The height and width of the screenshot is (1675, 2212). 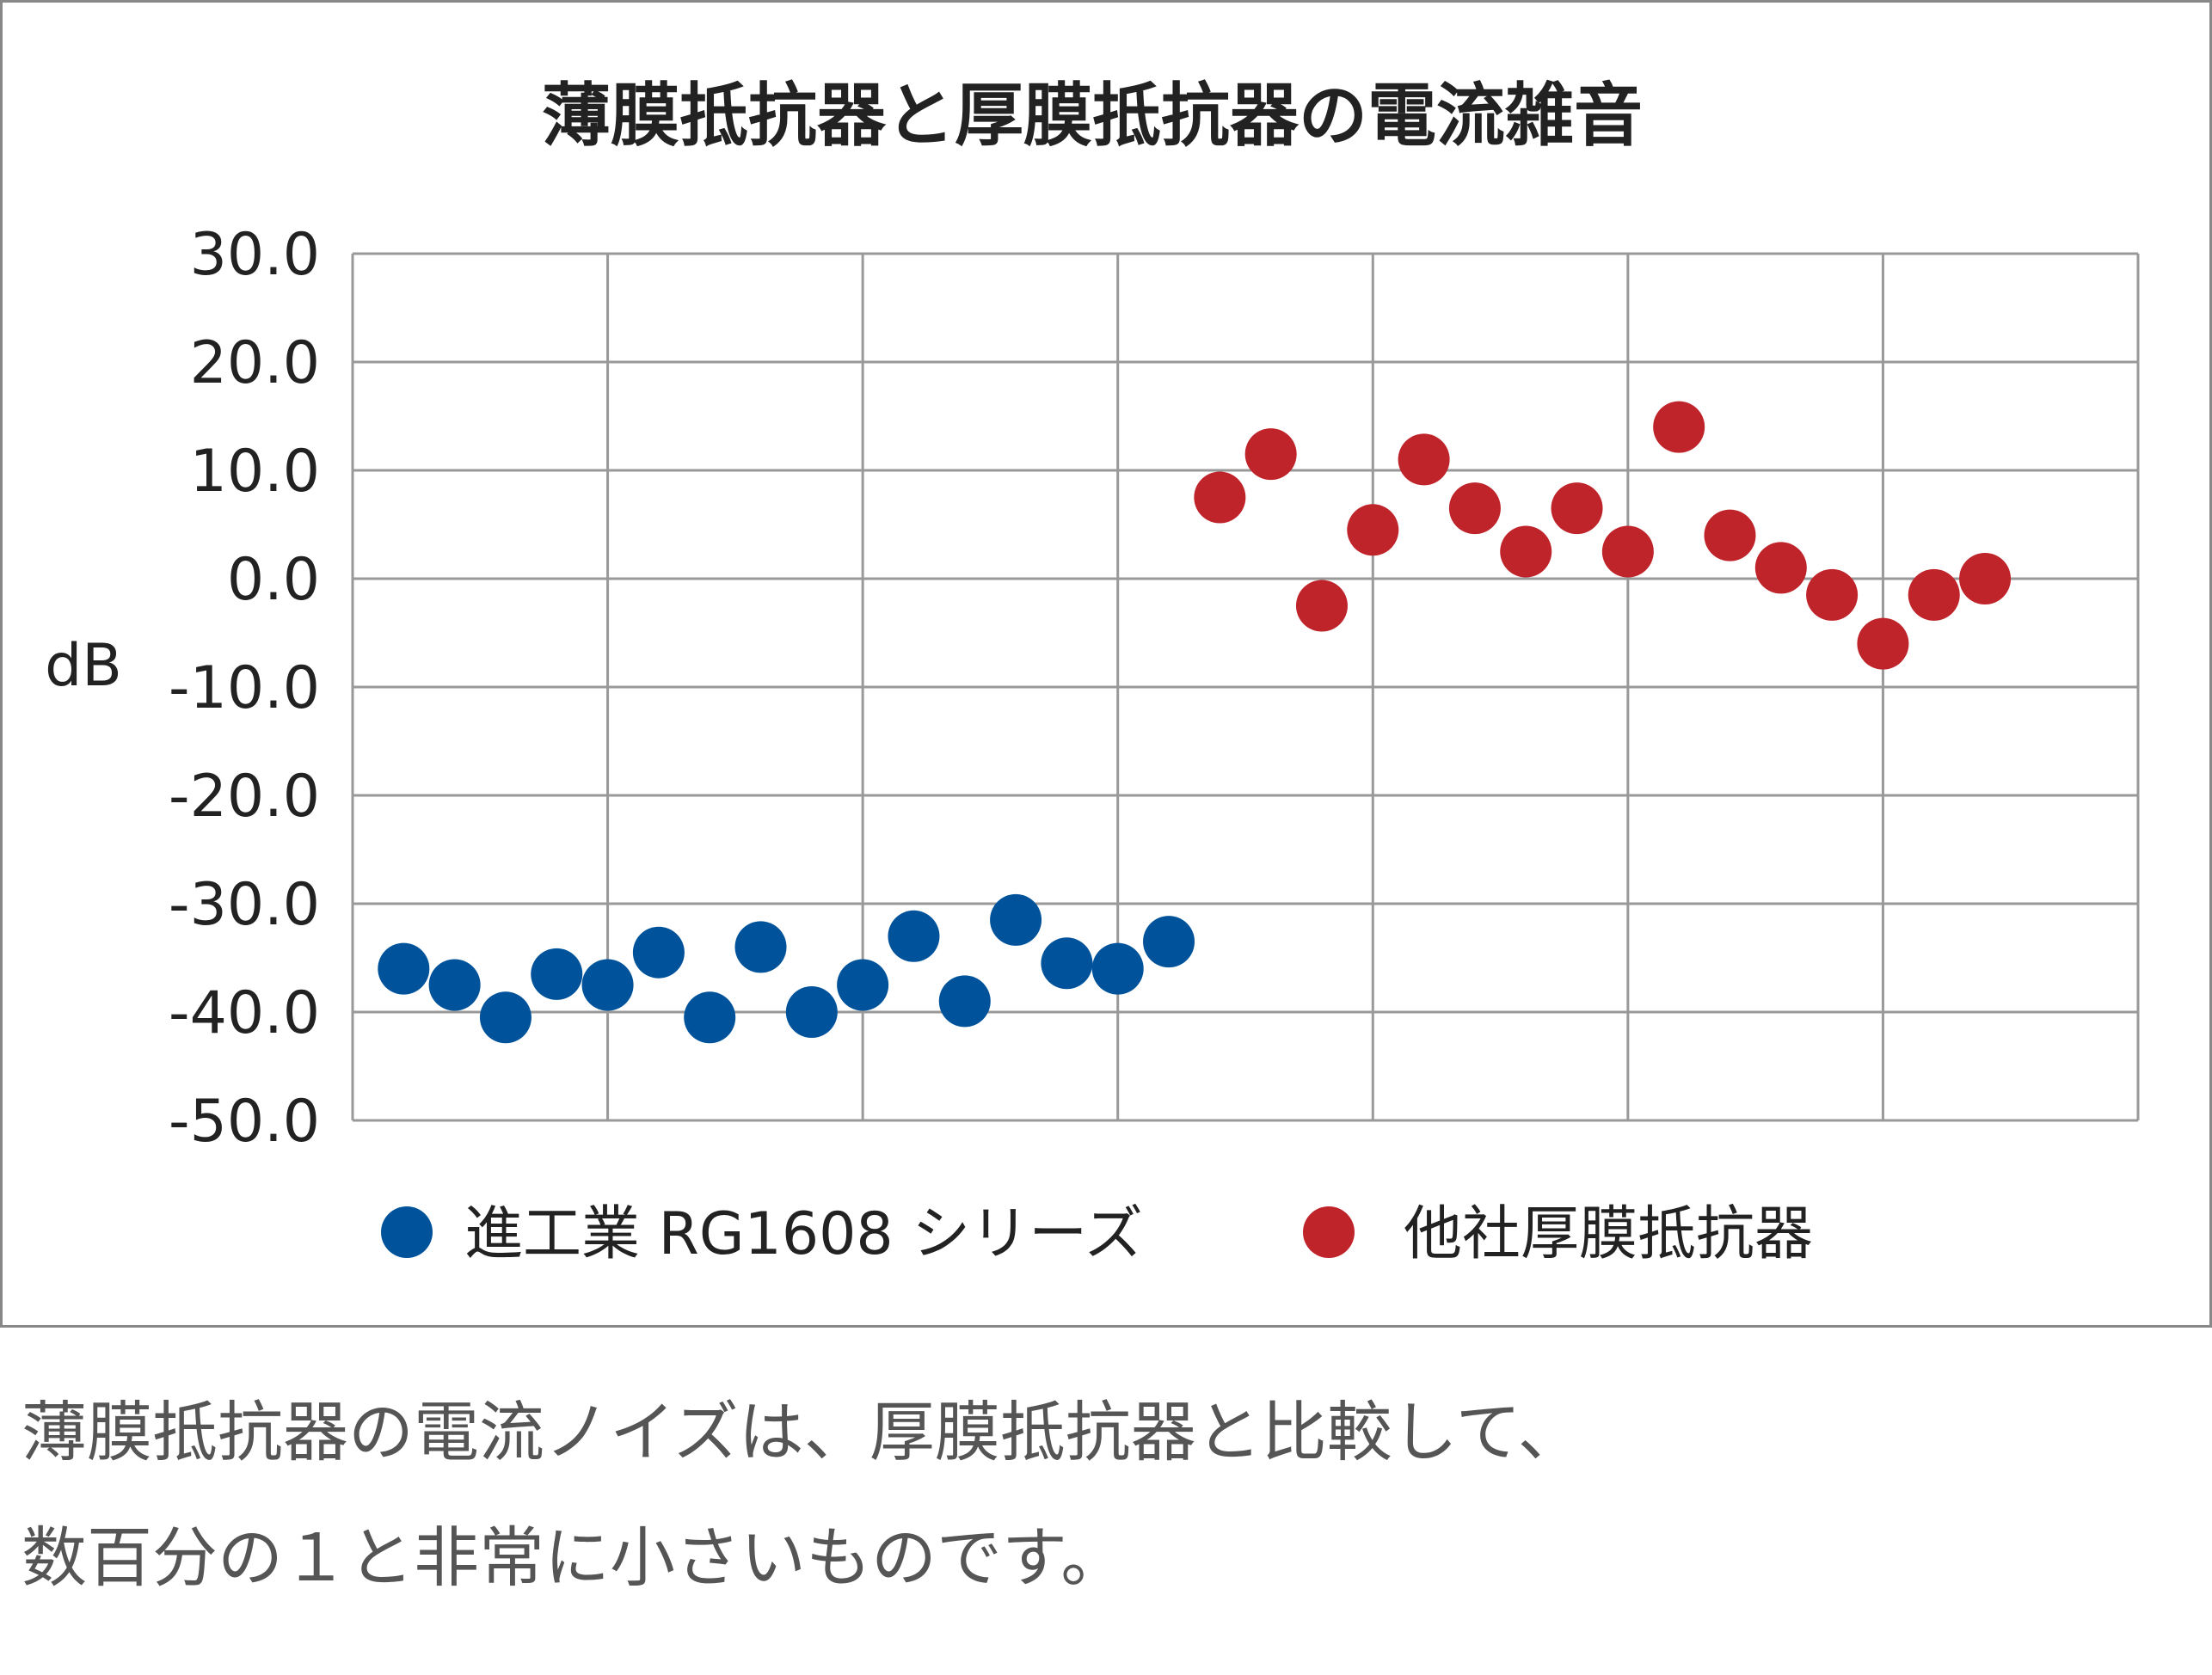 I want to click on legend-marker-rg1608, so click(x=407, y=1232).